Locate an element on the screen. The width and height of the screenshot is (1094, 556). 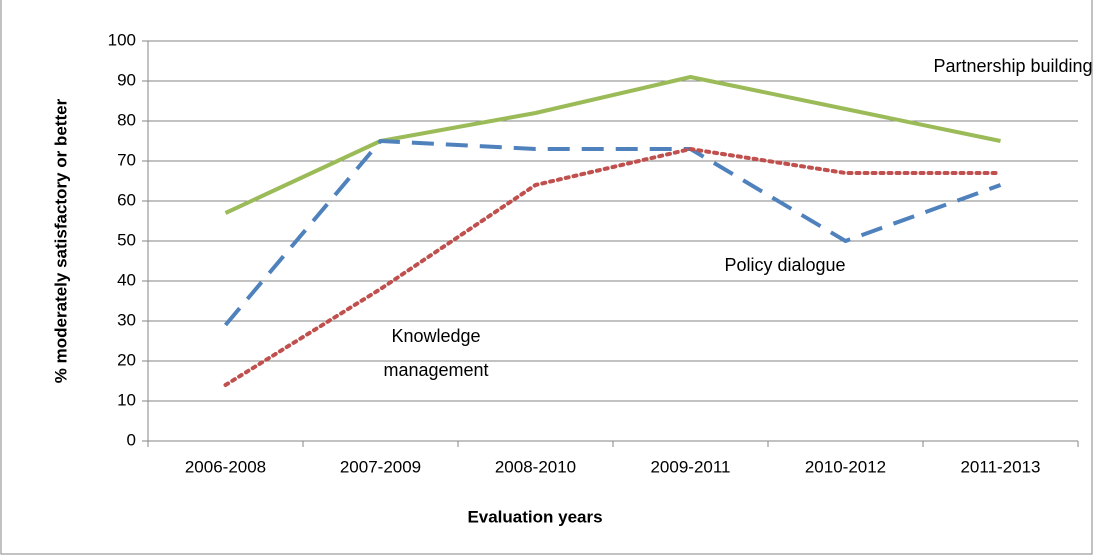
y-tick-label: 30 is located at coordinates (126, 319).